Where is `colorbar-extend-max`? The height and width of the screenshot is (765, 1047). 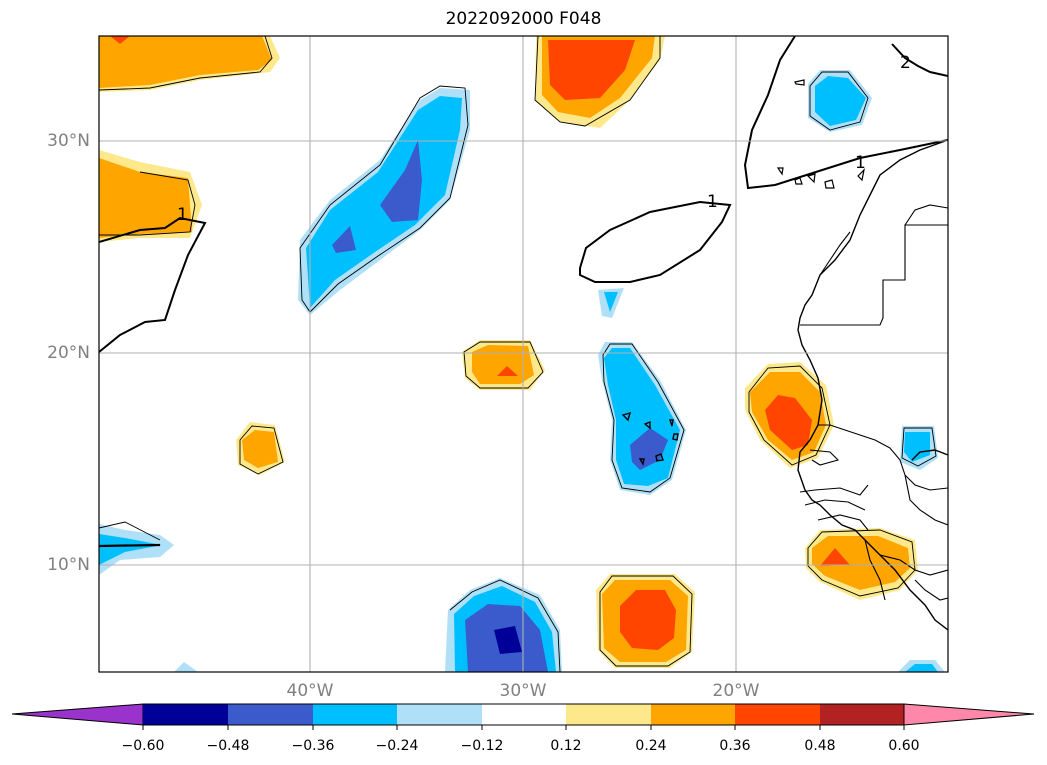 colorbar-extend-max is located at coordinates (969, 714).